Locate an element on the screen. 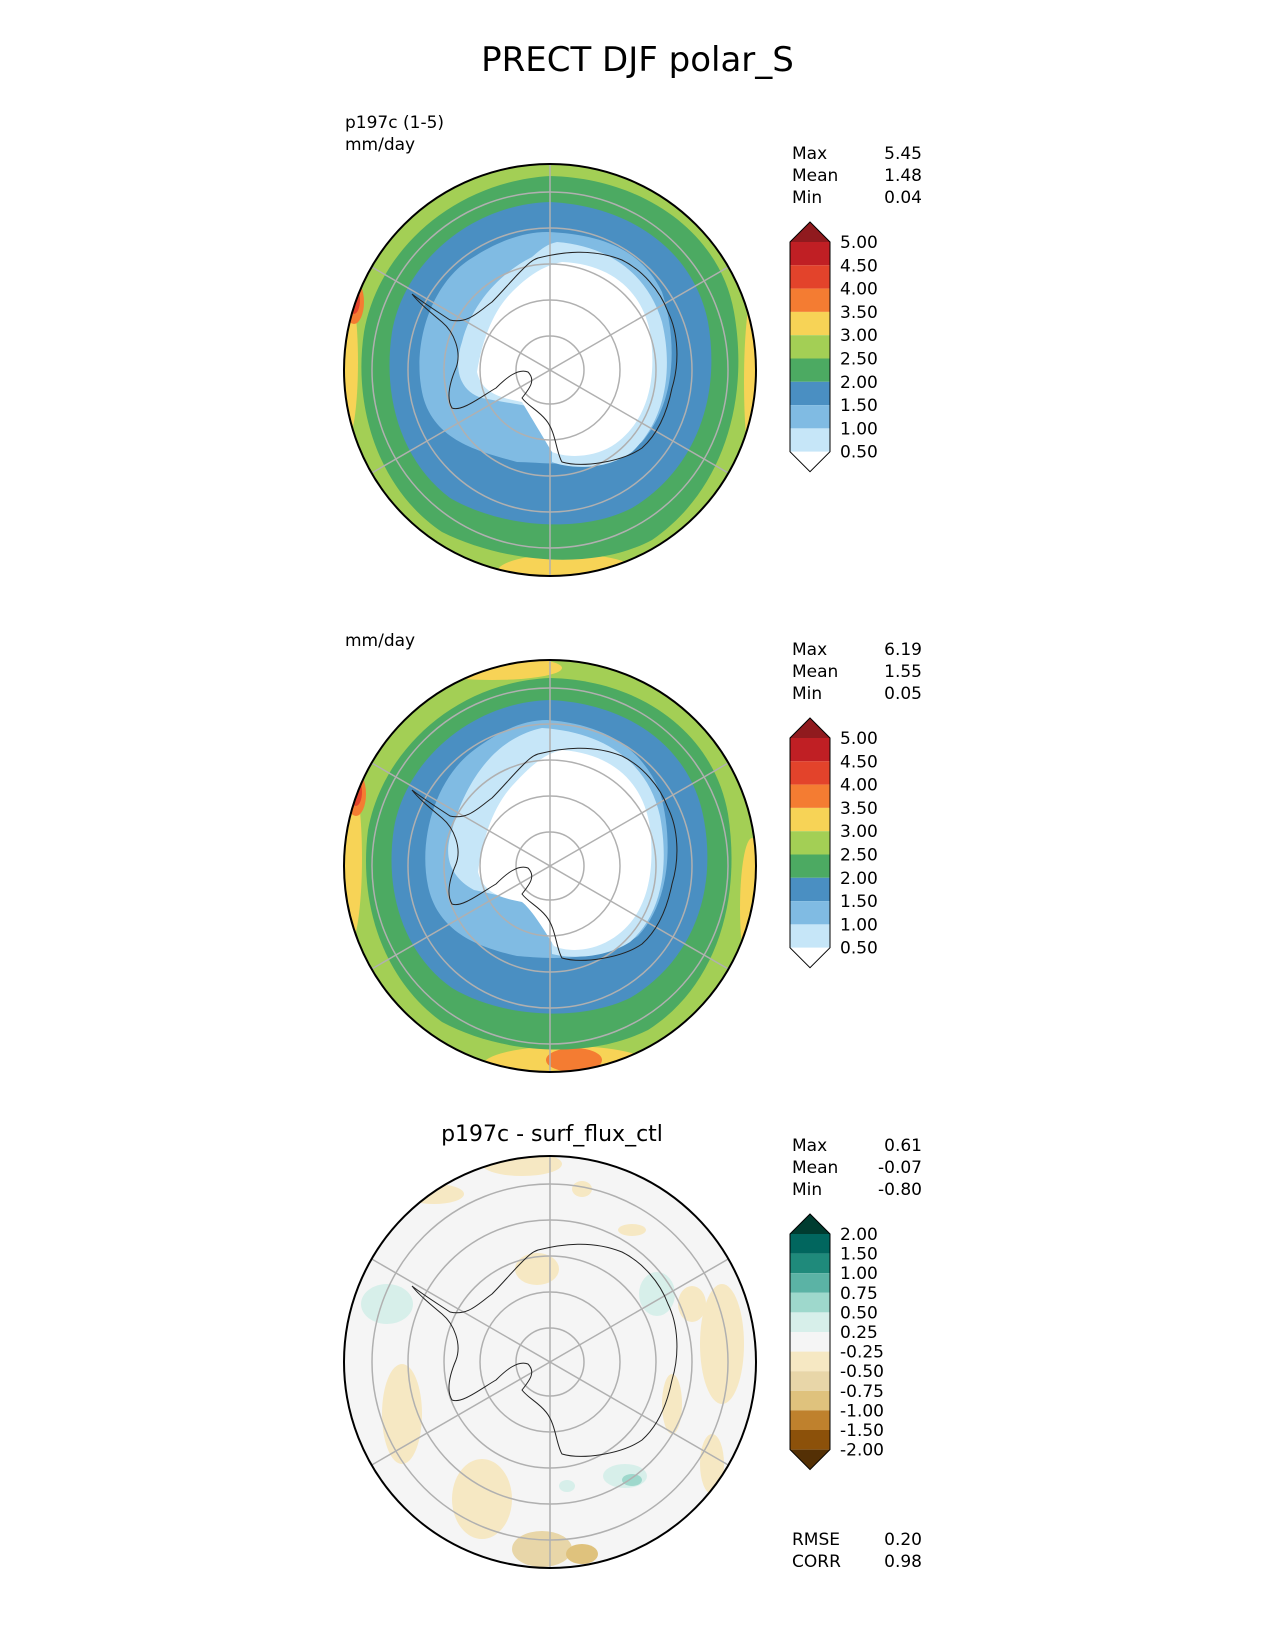 The height and width of the screenshot is (1650, 1275). panel-2-stat-max: Max 6.19 is located at coordinates (857, 650).